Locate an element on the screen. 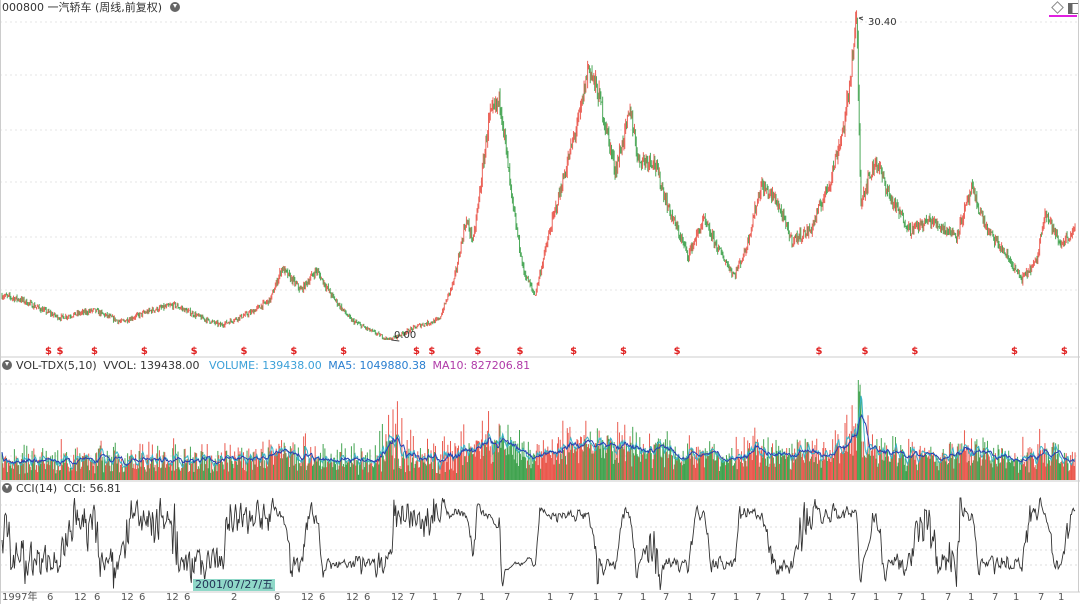 This screenshot has width=1080, height=604. volume-value: VOLUME: 139438.00 is located at coordinates (265, 365).